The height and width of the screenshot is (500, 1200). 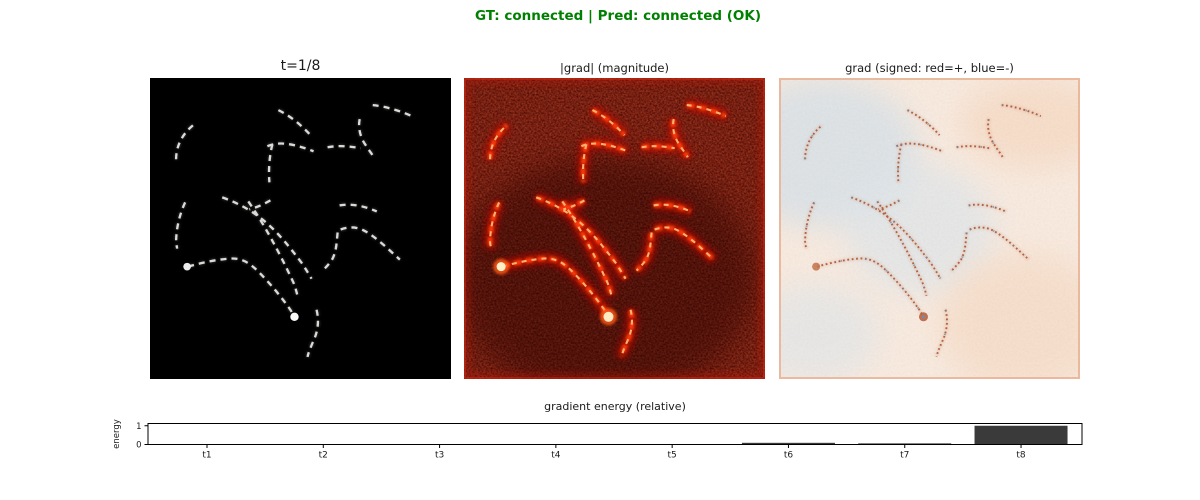 I want to click on ytick-label-0: 0, so click(x=138, y=446).